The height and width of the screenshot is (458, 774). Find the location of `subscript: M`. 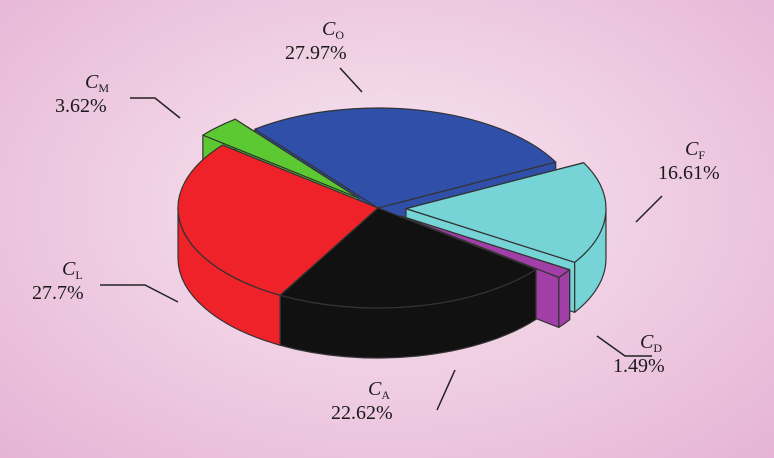

subscript: M is located at coordinates (103, 88).